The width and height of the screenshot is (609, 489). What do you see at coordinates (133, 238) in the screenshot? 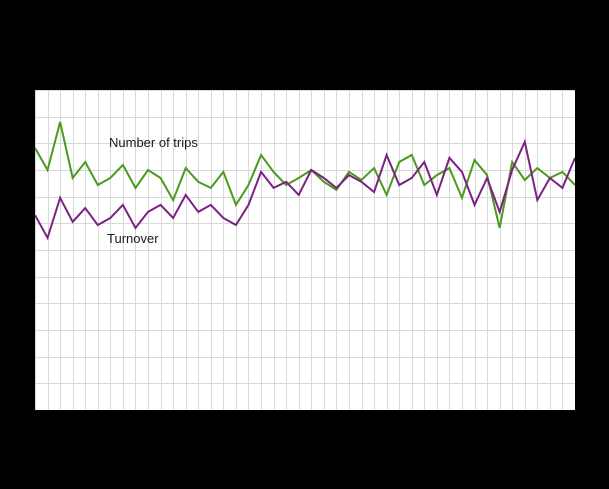
I see `series-label-turnover: Turnover` at bounding box center [133, 238].